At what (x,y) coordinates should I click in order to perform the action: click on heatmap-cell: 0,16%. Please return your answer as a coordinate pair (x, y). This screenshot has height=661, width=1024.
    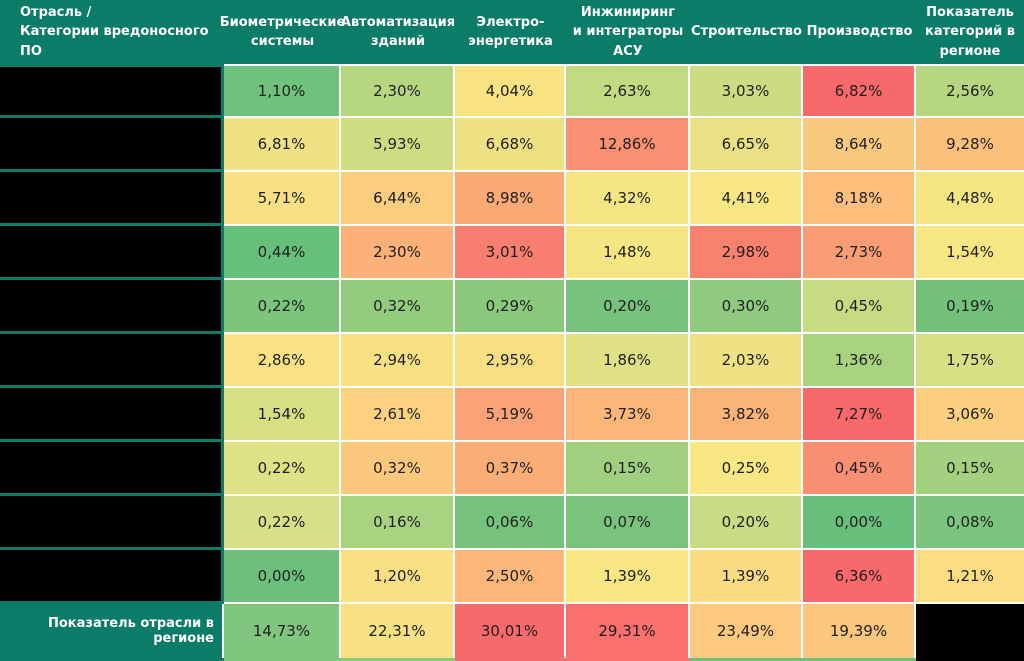
    Looking at the image, I should click on (398, 523).